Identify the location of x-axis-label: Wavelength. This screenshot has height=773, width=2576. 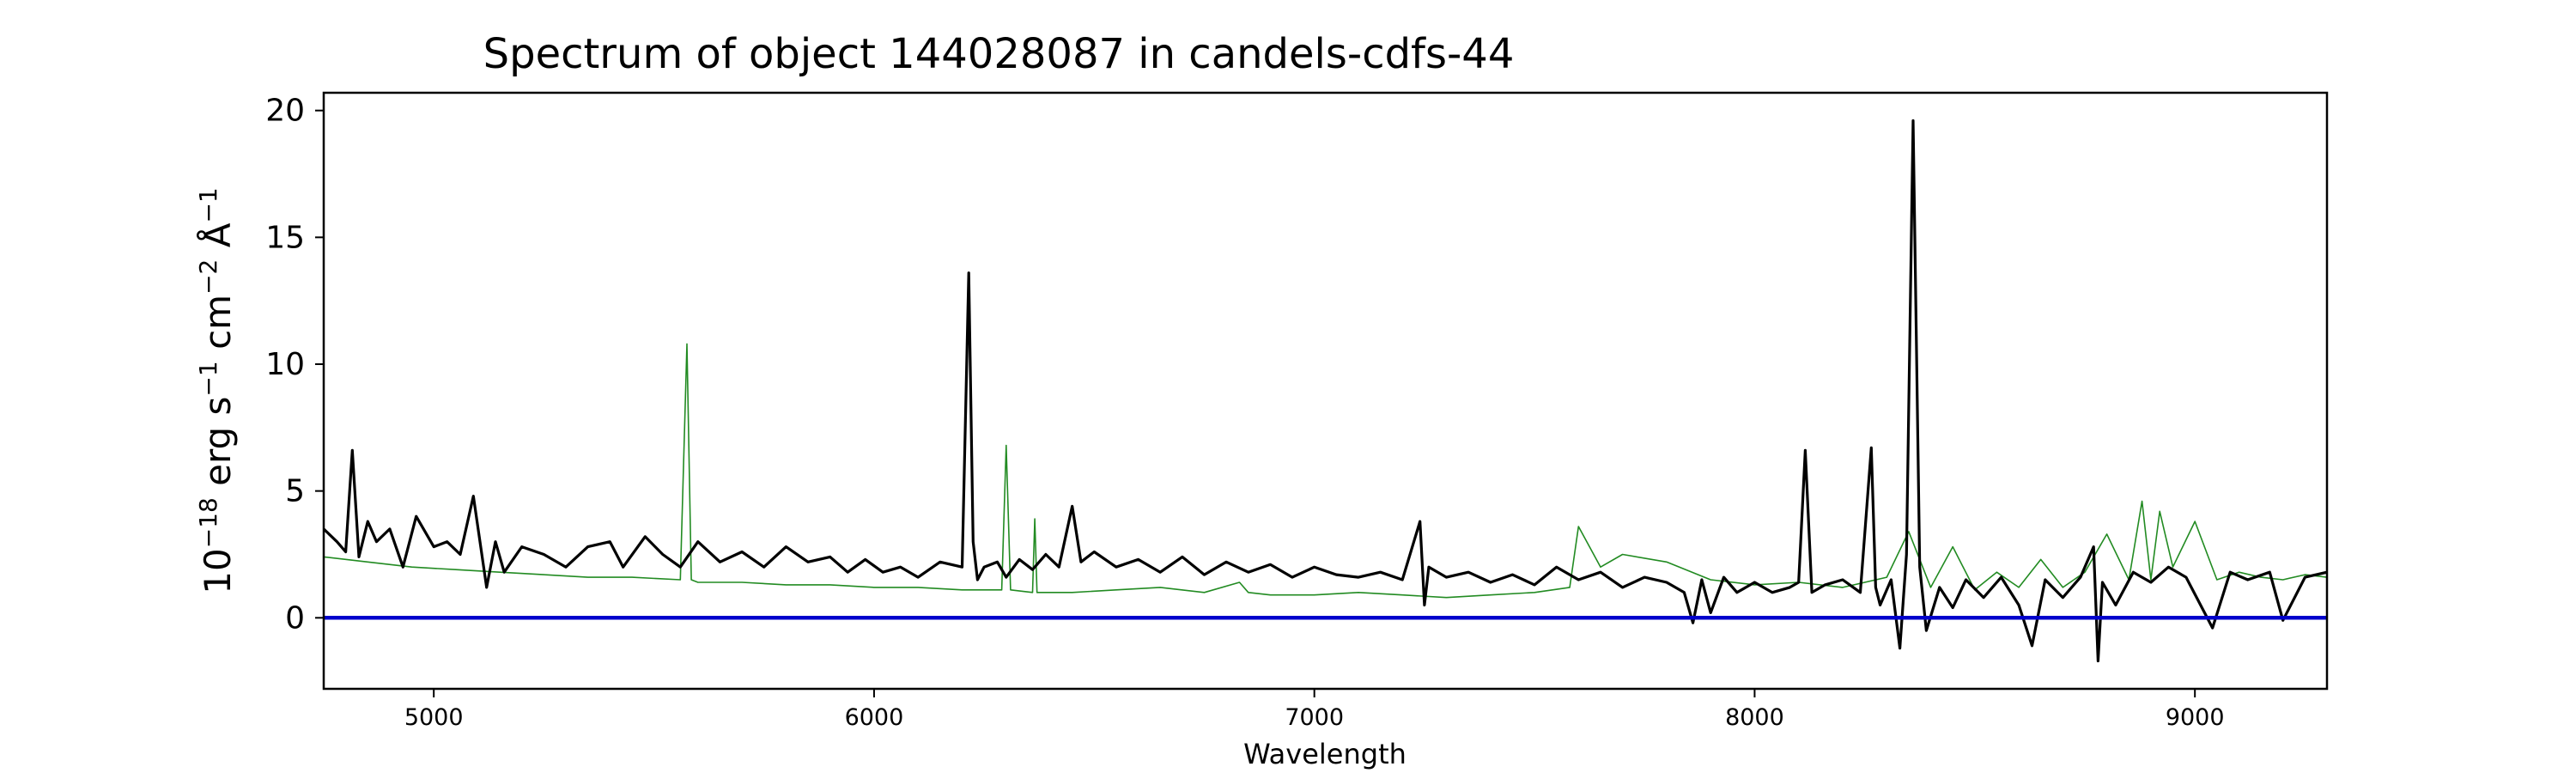
(1324, 754).